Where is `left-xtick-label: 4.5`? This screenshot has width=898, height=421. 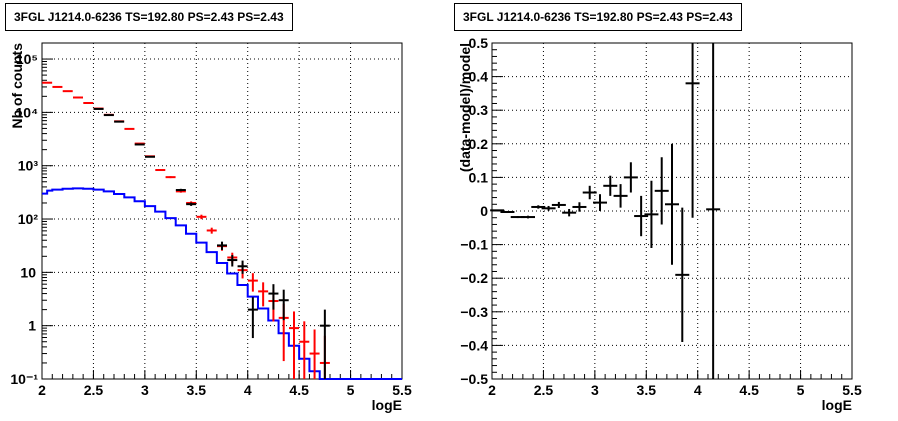 left-xtick-label: 4.5 is located at coordinates (299, 390).